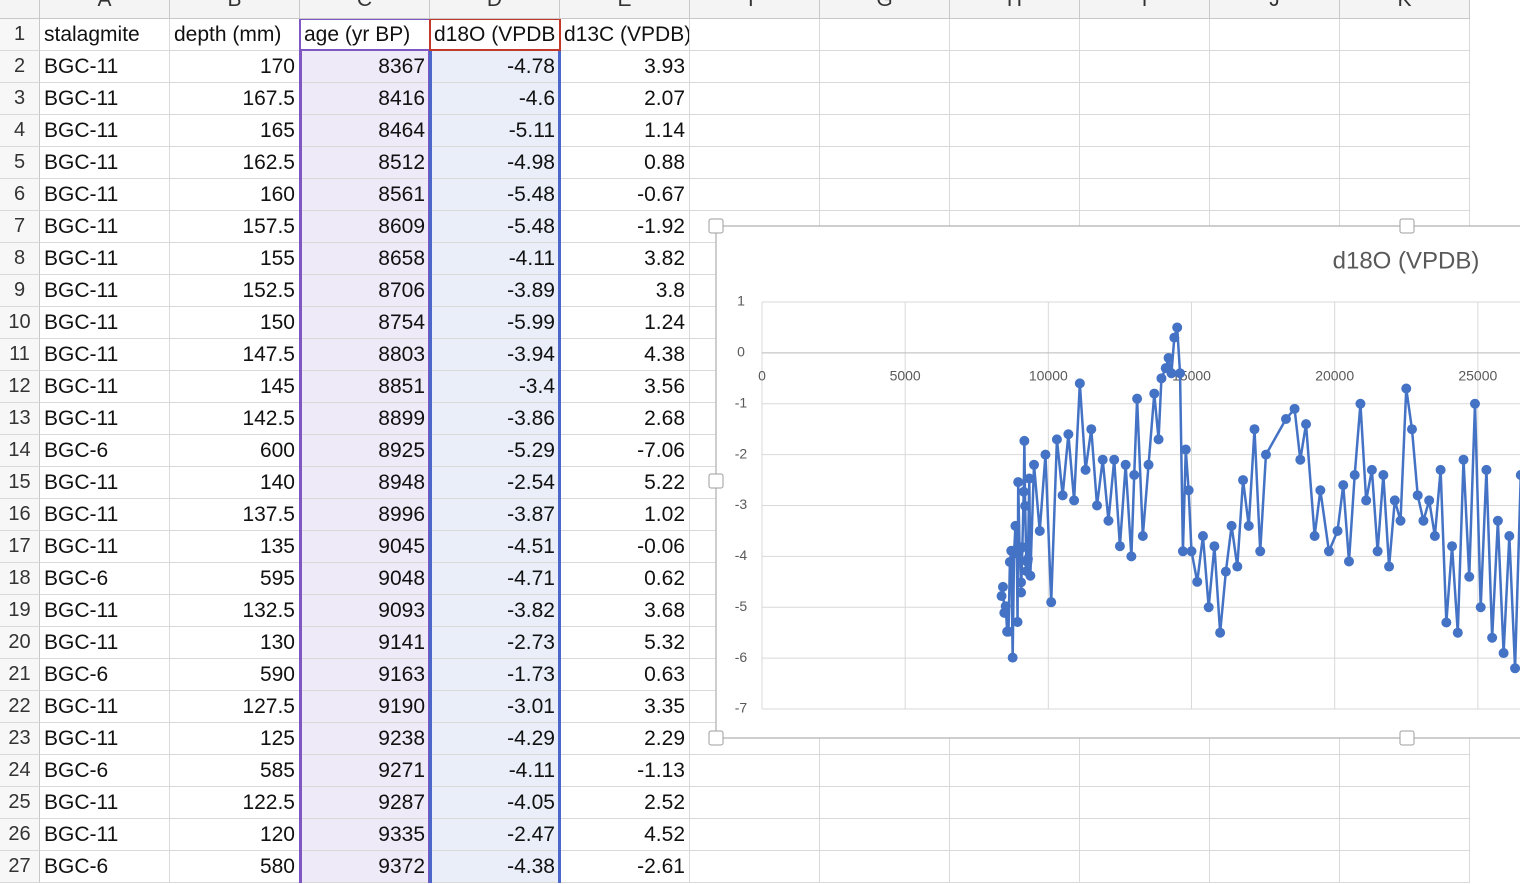 This screenshot has height=884, width=1520. I want to click on row-header: 9, so click(20, 291).